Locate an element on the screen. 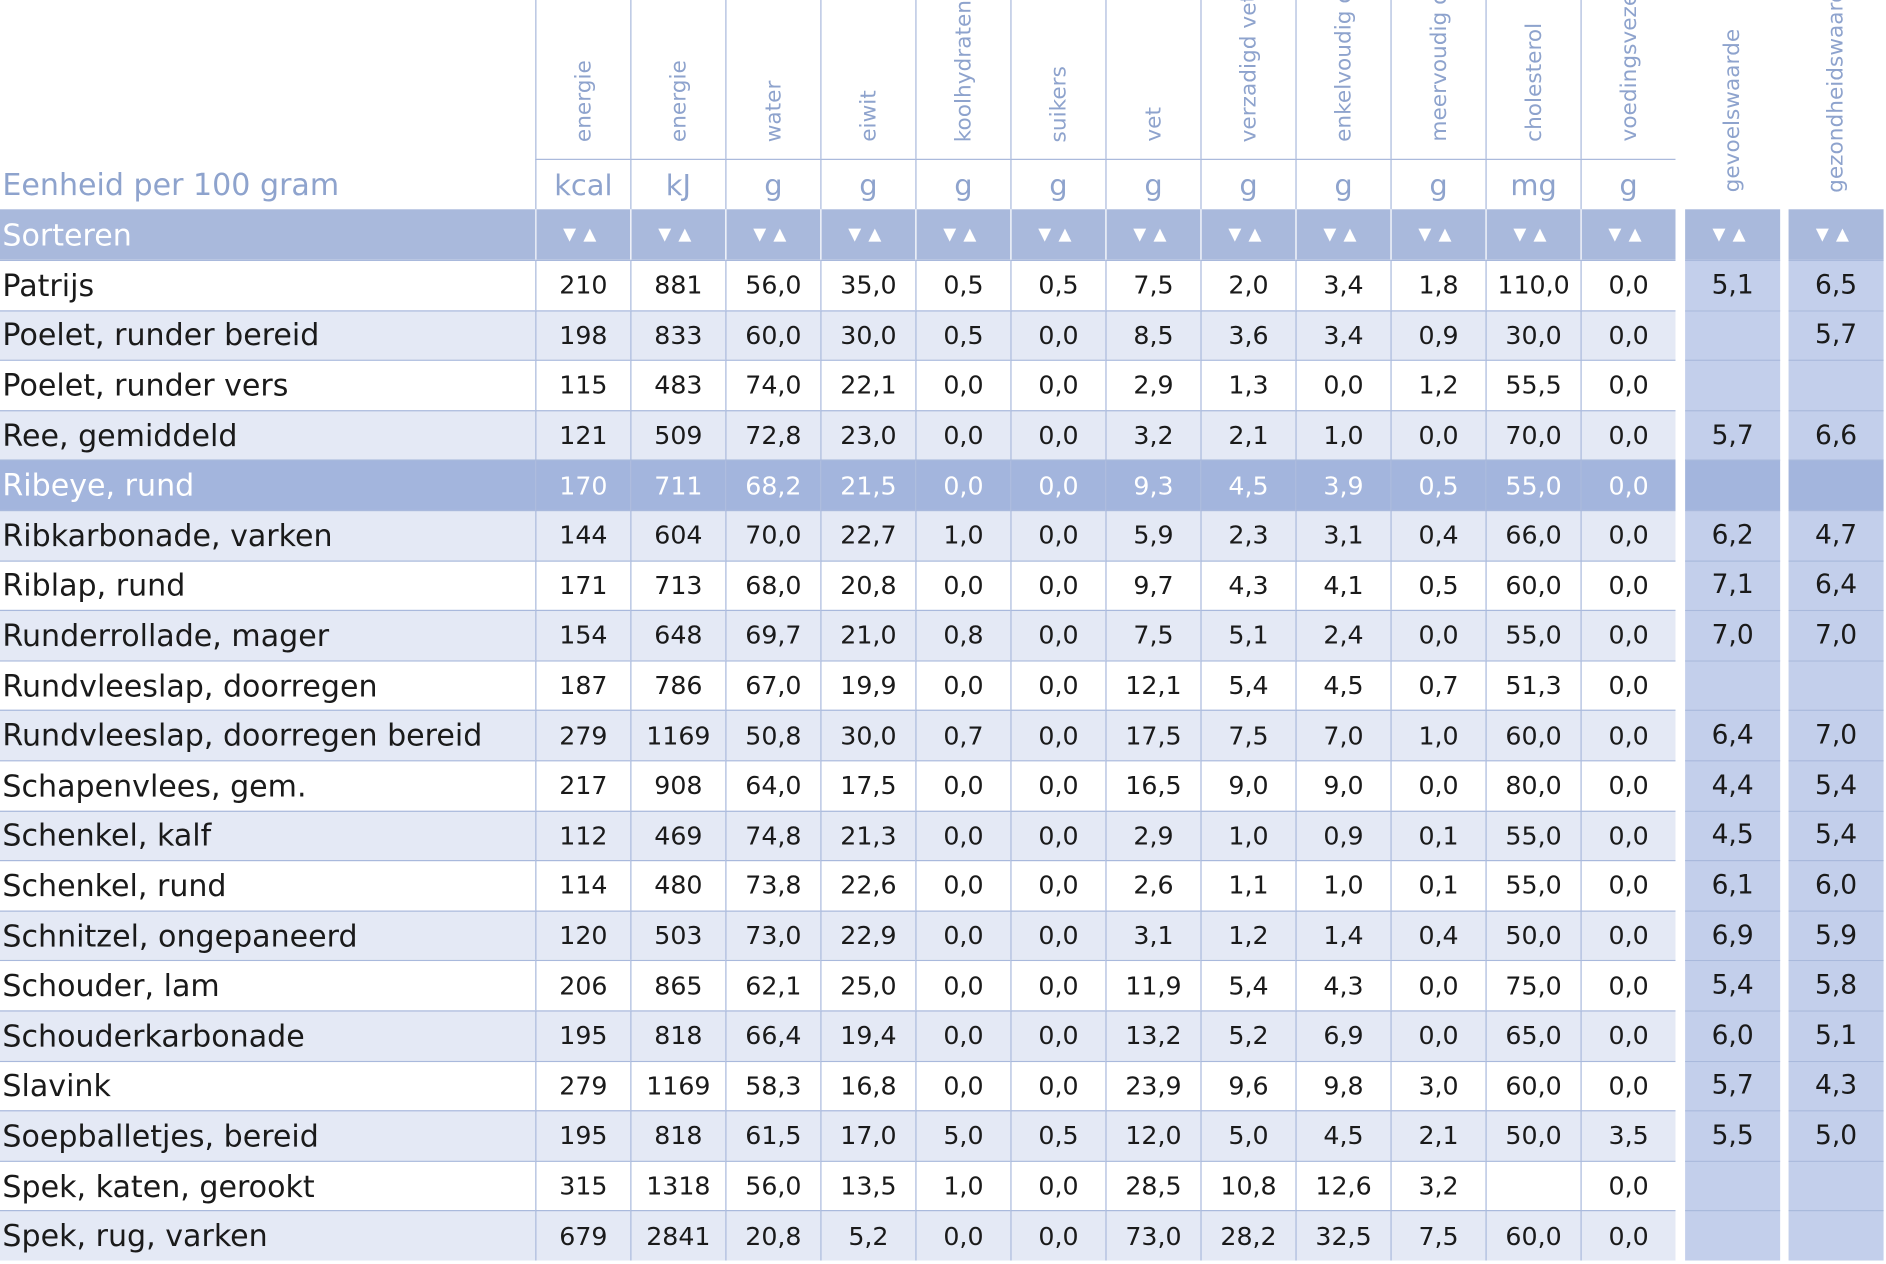 The image size is (1886, 1264). cell: 23,0 is located at coordinates (868, 434).